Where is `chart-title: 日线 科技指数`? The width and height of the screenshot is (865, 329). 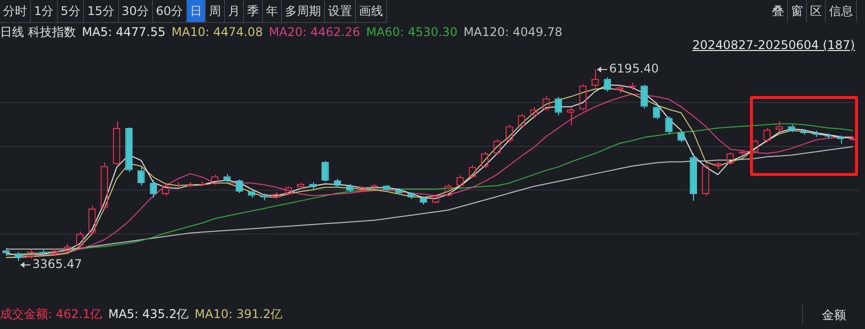
chart-title: 日线 科技指数 is located at coordinates (38, 32).